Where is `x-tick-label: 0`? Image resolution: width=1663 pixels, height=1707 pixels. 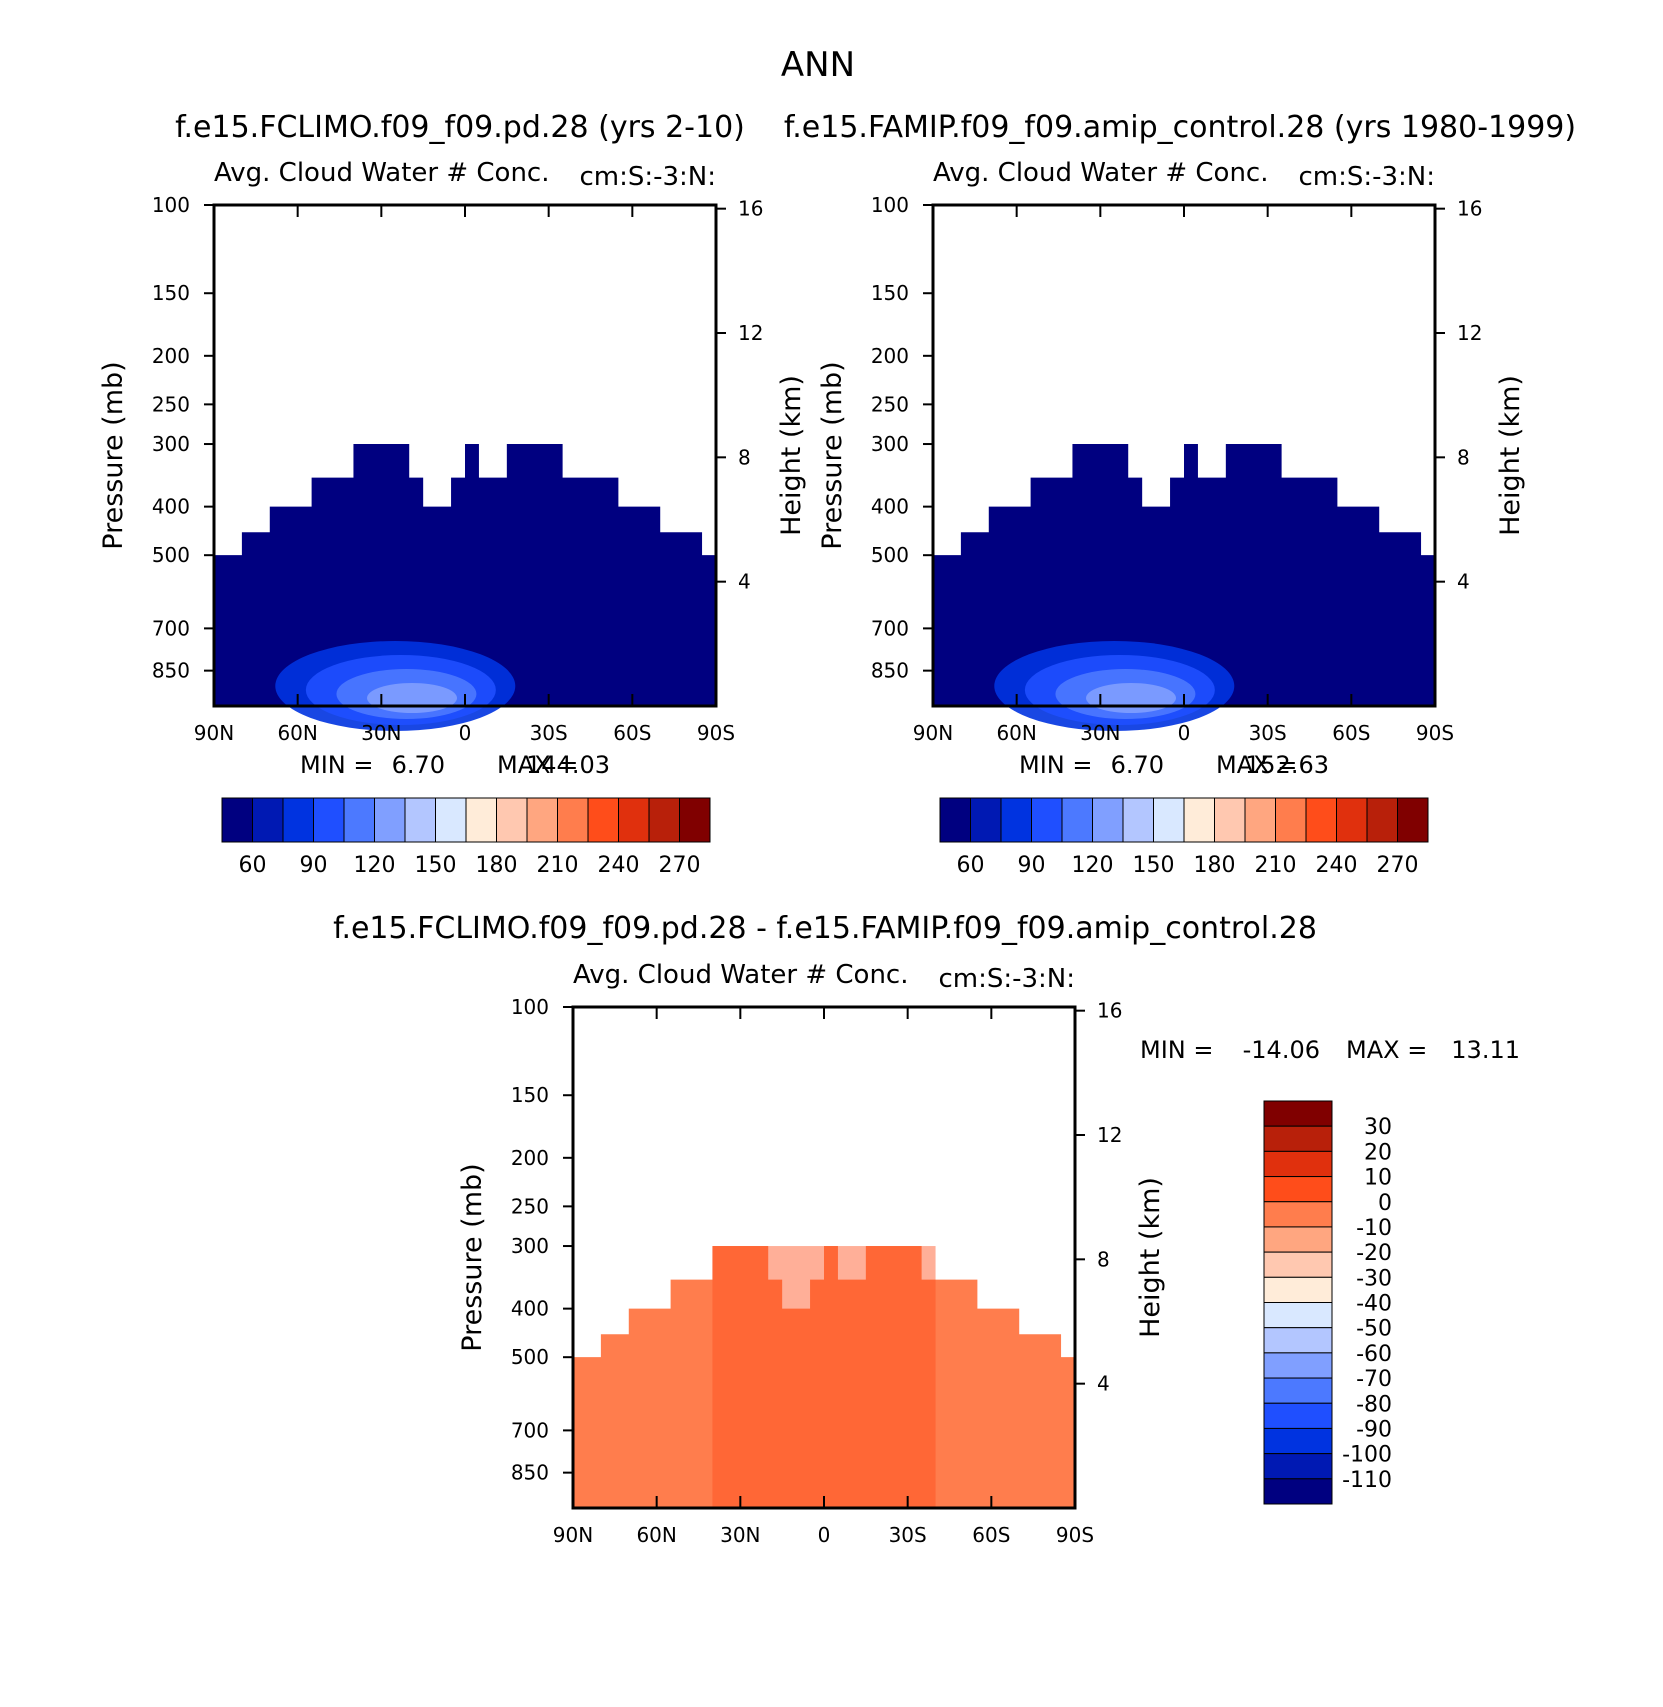
x-tick-label: 0 is located at coordinates (465, 733).